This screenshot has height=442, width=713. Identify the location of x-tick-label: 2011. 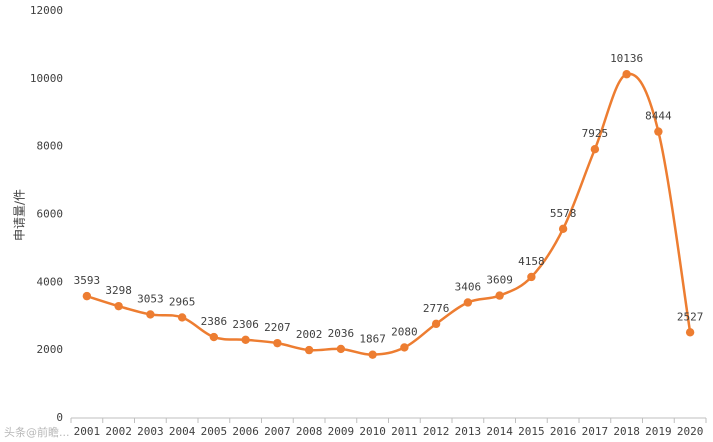
(404, 431).